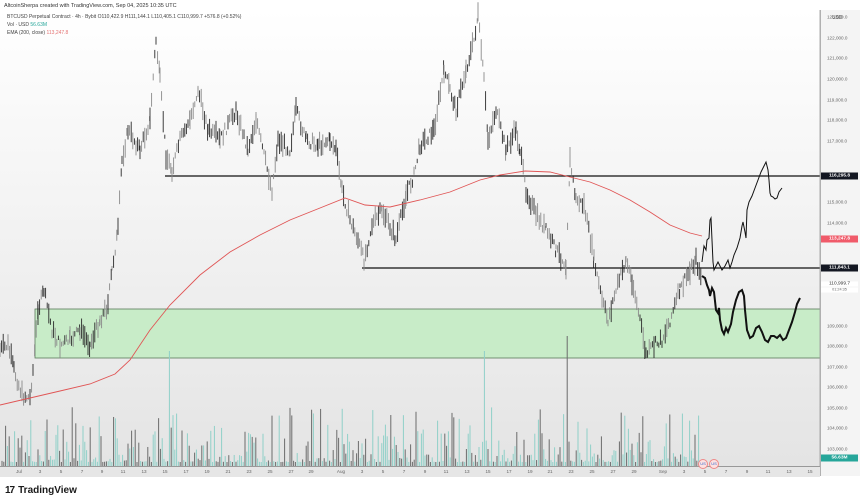  Describe the element at coordinates (18, 25) in the screenshot. I see `legend-volume-label: Vol · USD` at that location.